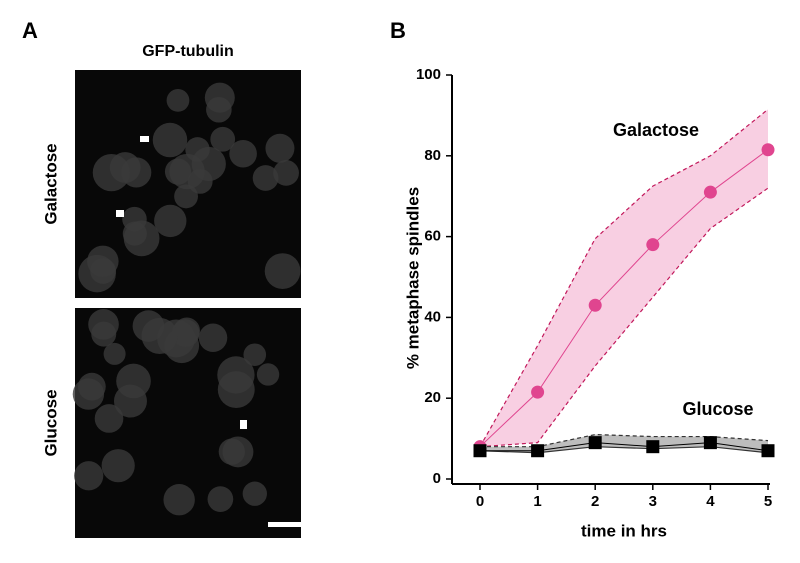  Describe the element at coordinates (624, 440) in the screenshot. I see `band-upper` at that location.